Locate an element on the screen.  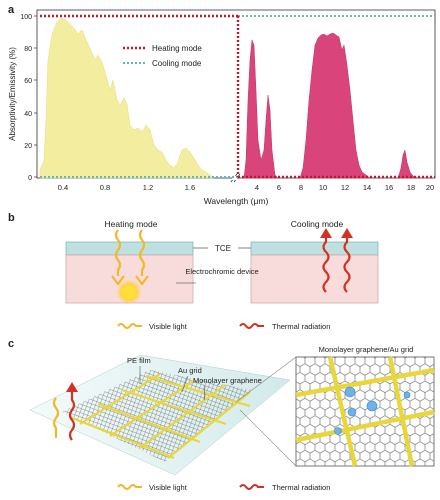
electrochromic-label: Electrochromic device is located at coordinates (221, 271).